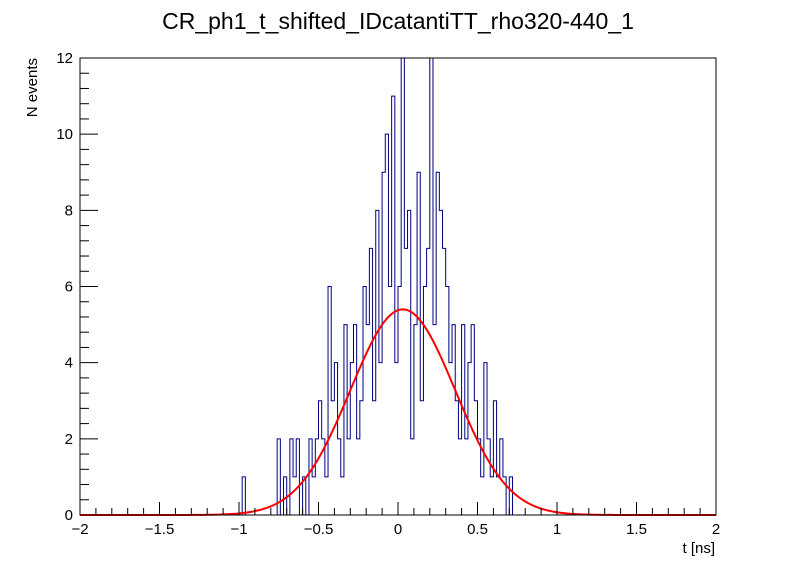  Describe the element at coordinates (79, 529) in the screenshot. I see `x-tick-label: −2` at that location.